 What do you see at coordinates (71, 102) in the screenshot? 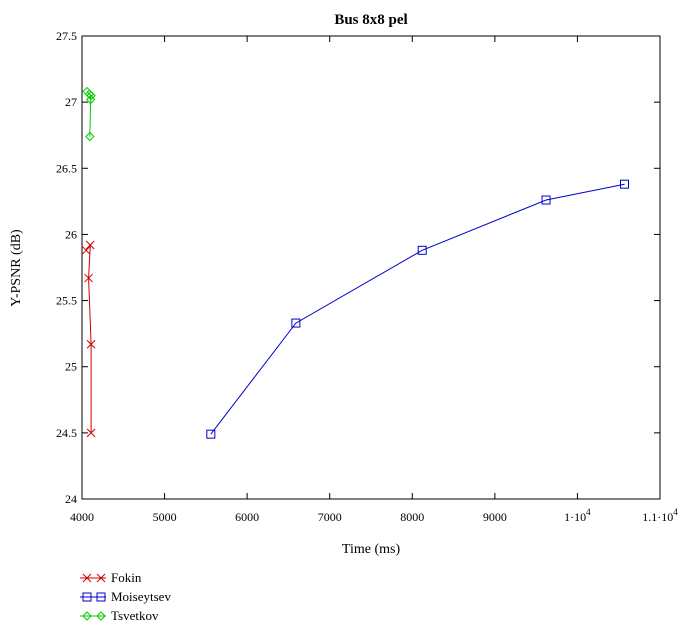
I see `y-tick-label: 27` at bounding box center [71, 102].